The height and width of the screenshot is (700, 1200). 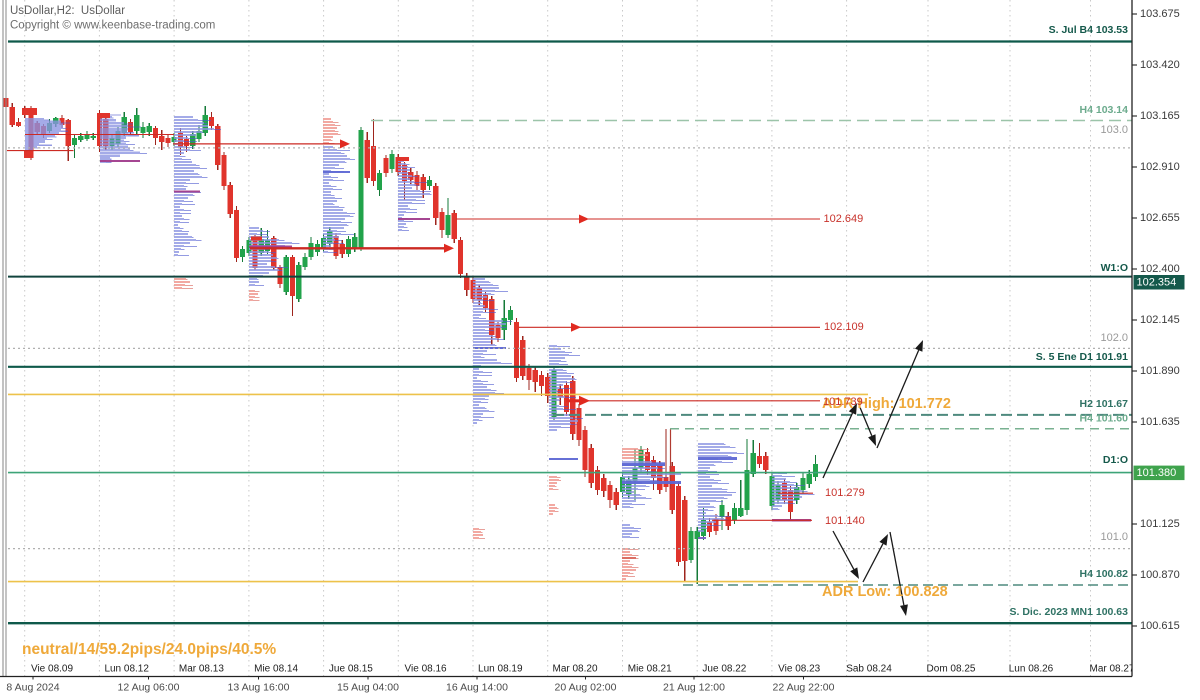 I want to click on svg-text: S. Dic. 2023 MN1 100.63, so click(x=1069, y=612).